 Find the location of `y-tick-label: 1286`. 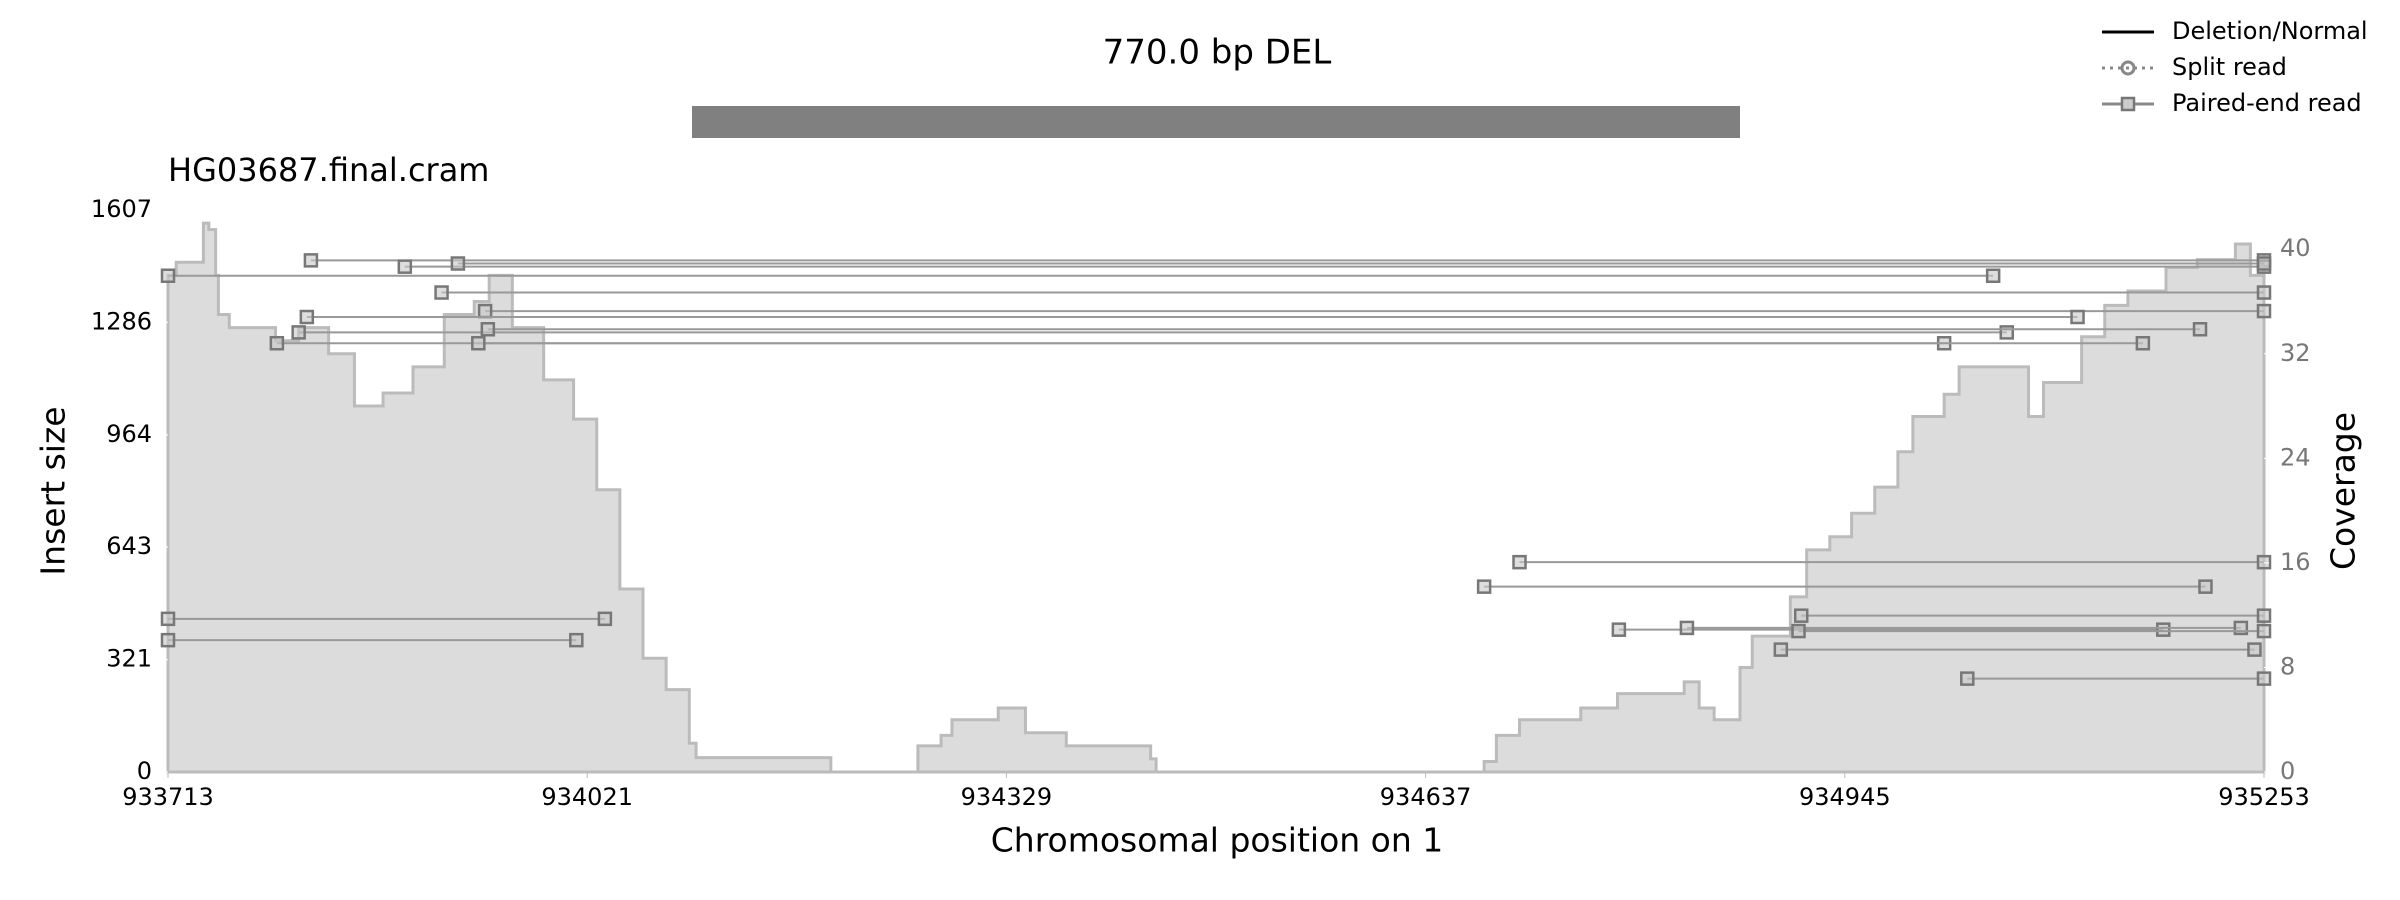

y-tick-label: 1286 is located at coordinates (121, 321).